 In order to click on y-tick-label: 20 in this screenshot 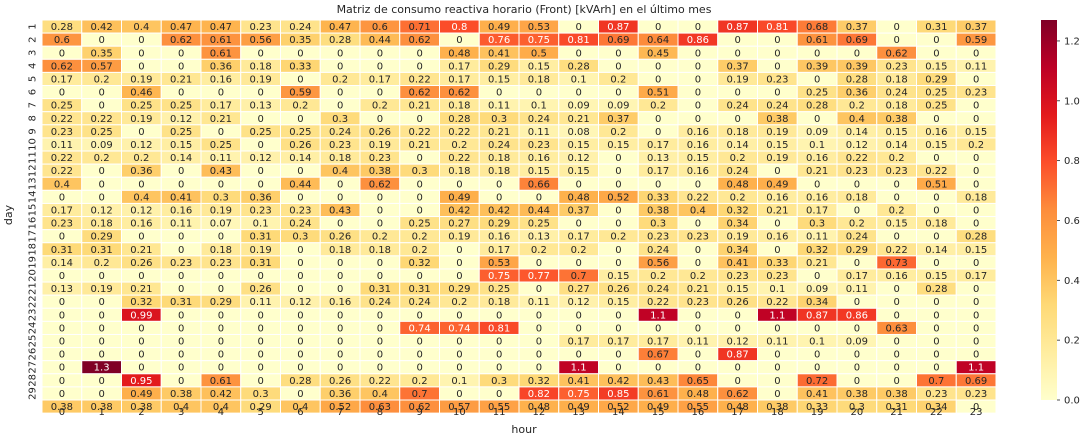, I will do `click(33, 275)`.